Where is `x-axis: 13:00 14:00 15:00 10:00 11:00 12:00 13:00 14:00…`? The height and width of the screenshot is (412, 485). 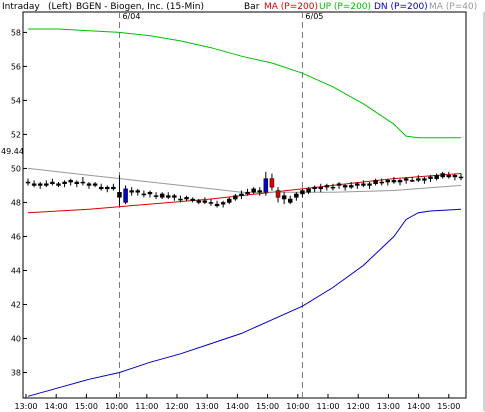 x-axis: 13:00 14:00 15:00 10:00 11:00 12:00 13:00 14:00… is located at coordinates (237, 402).